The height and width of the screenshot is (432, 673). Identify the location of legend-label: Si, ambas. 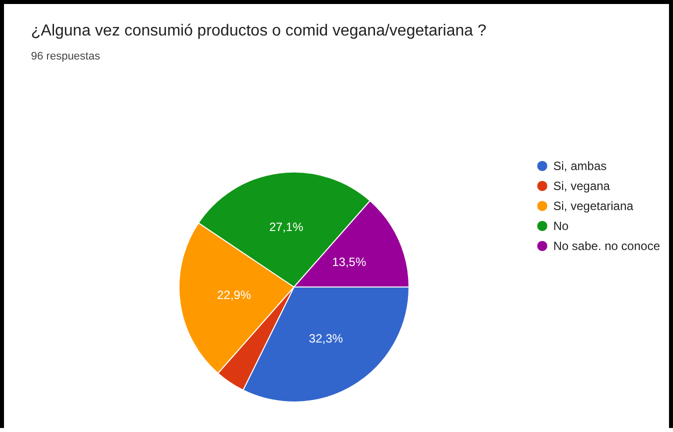
(580, 166).